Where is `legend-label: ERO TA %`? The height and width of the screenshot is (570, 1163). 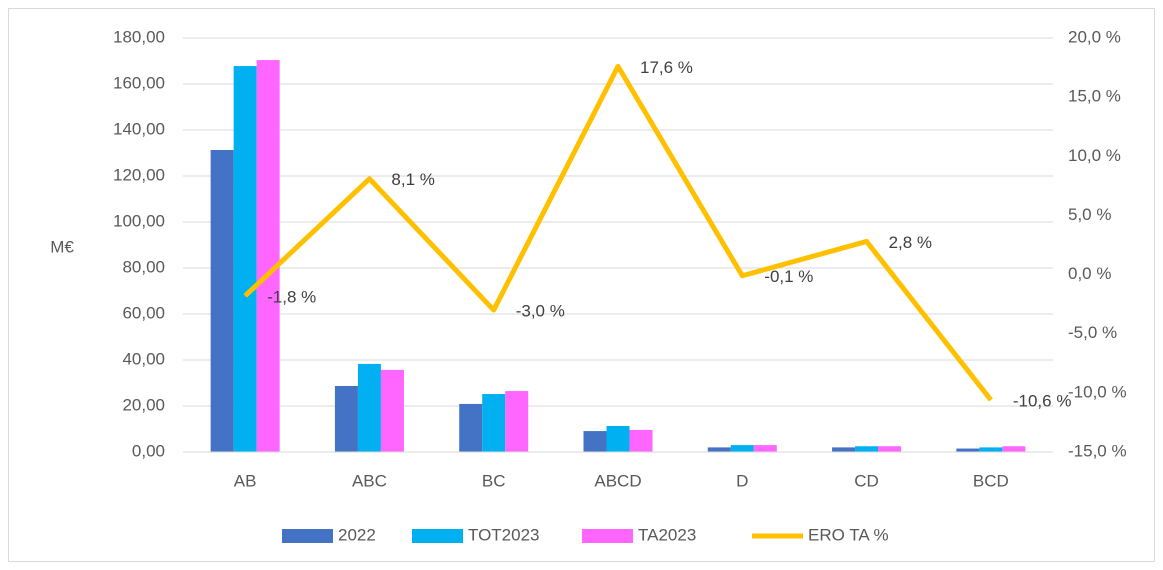
legend-label: ERO TA % is located at coordinates (848, 534).